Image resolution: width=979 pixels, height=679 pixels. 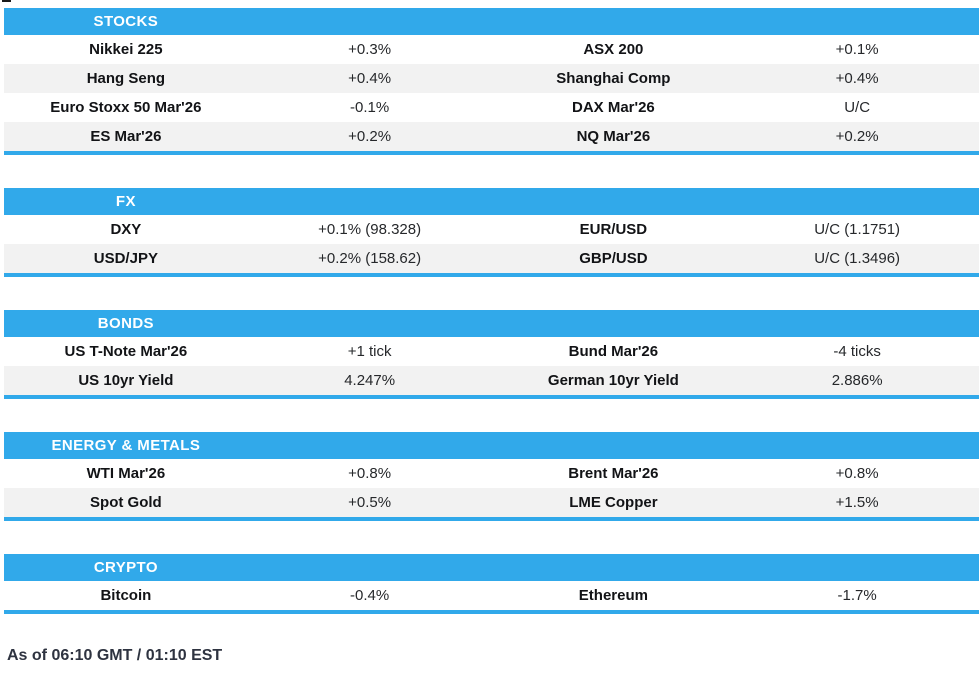 What do you see at coordinates (370, 107) in the screenshot?
I see `instrument-value: -0.1%` at bounding box center [370, 107].